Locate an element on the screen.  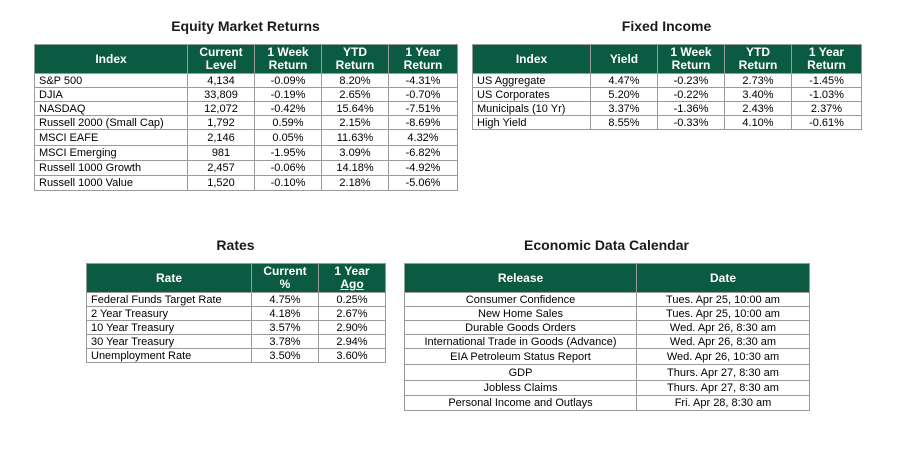
fixed-cell: 2.37% is located at coordinates (826, 108).